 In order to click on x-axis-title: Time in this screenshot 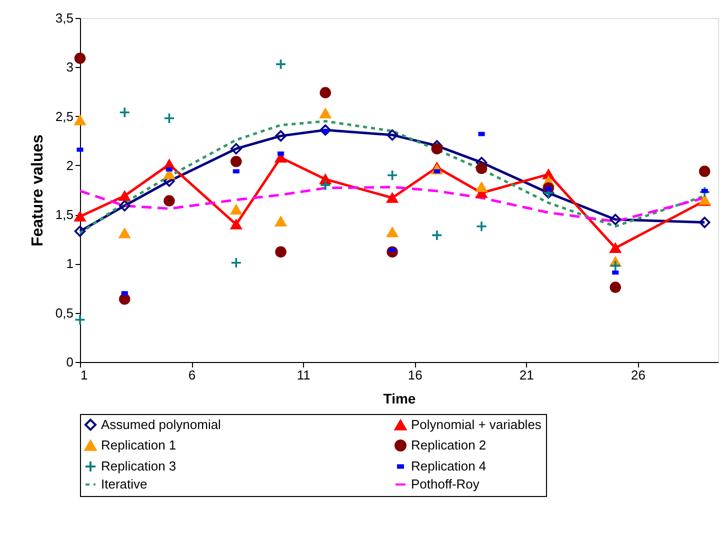, I will do `click(399, 398)`.